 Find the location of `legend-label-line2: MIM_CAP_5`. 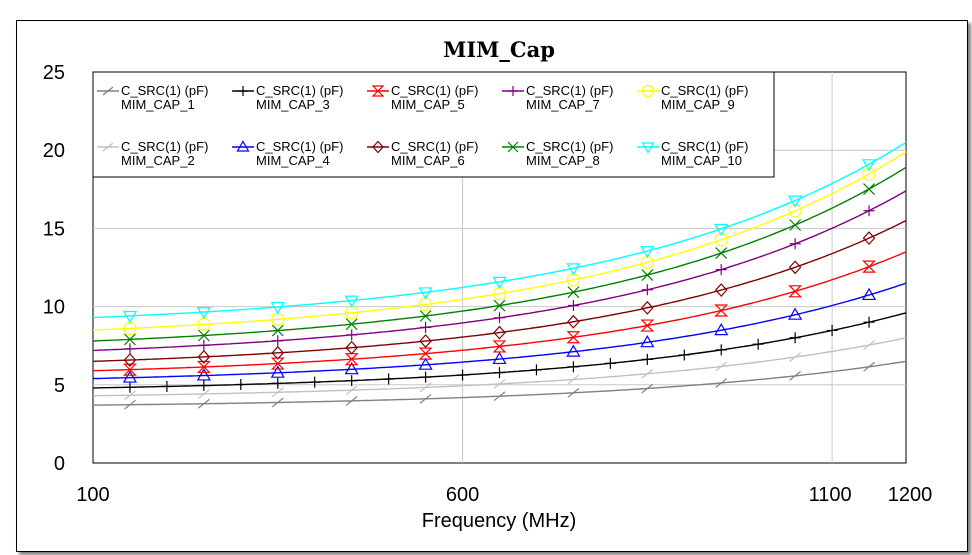

legend-label-line2: MIM_CAP_5 is located at coordinates (428, 104).